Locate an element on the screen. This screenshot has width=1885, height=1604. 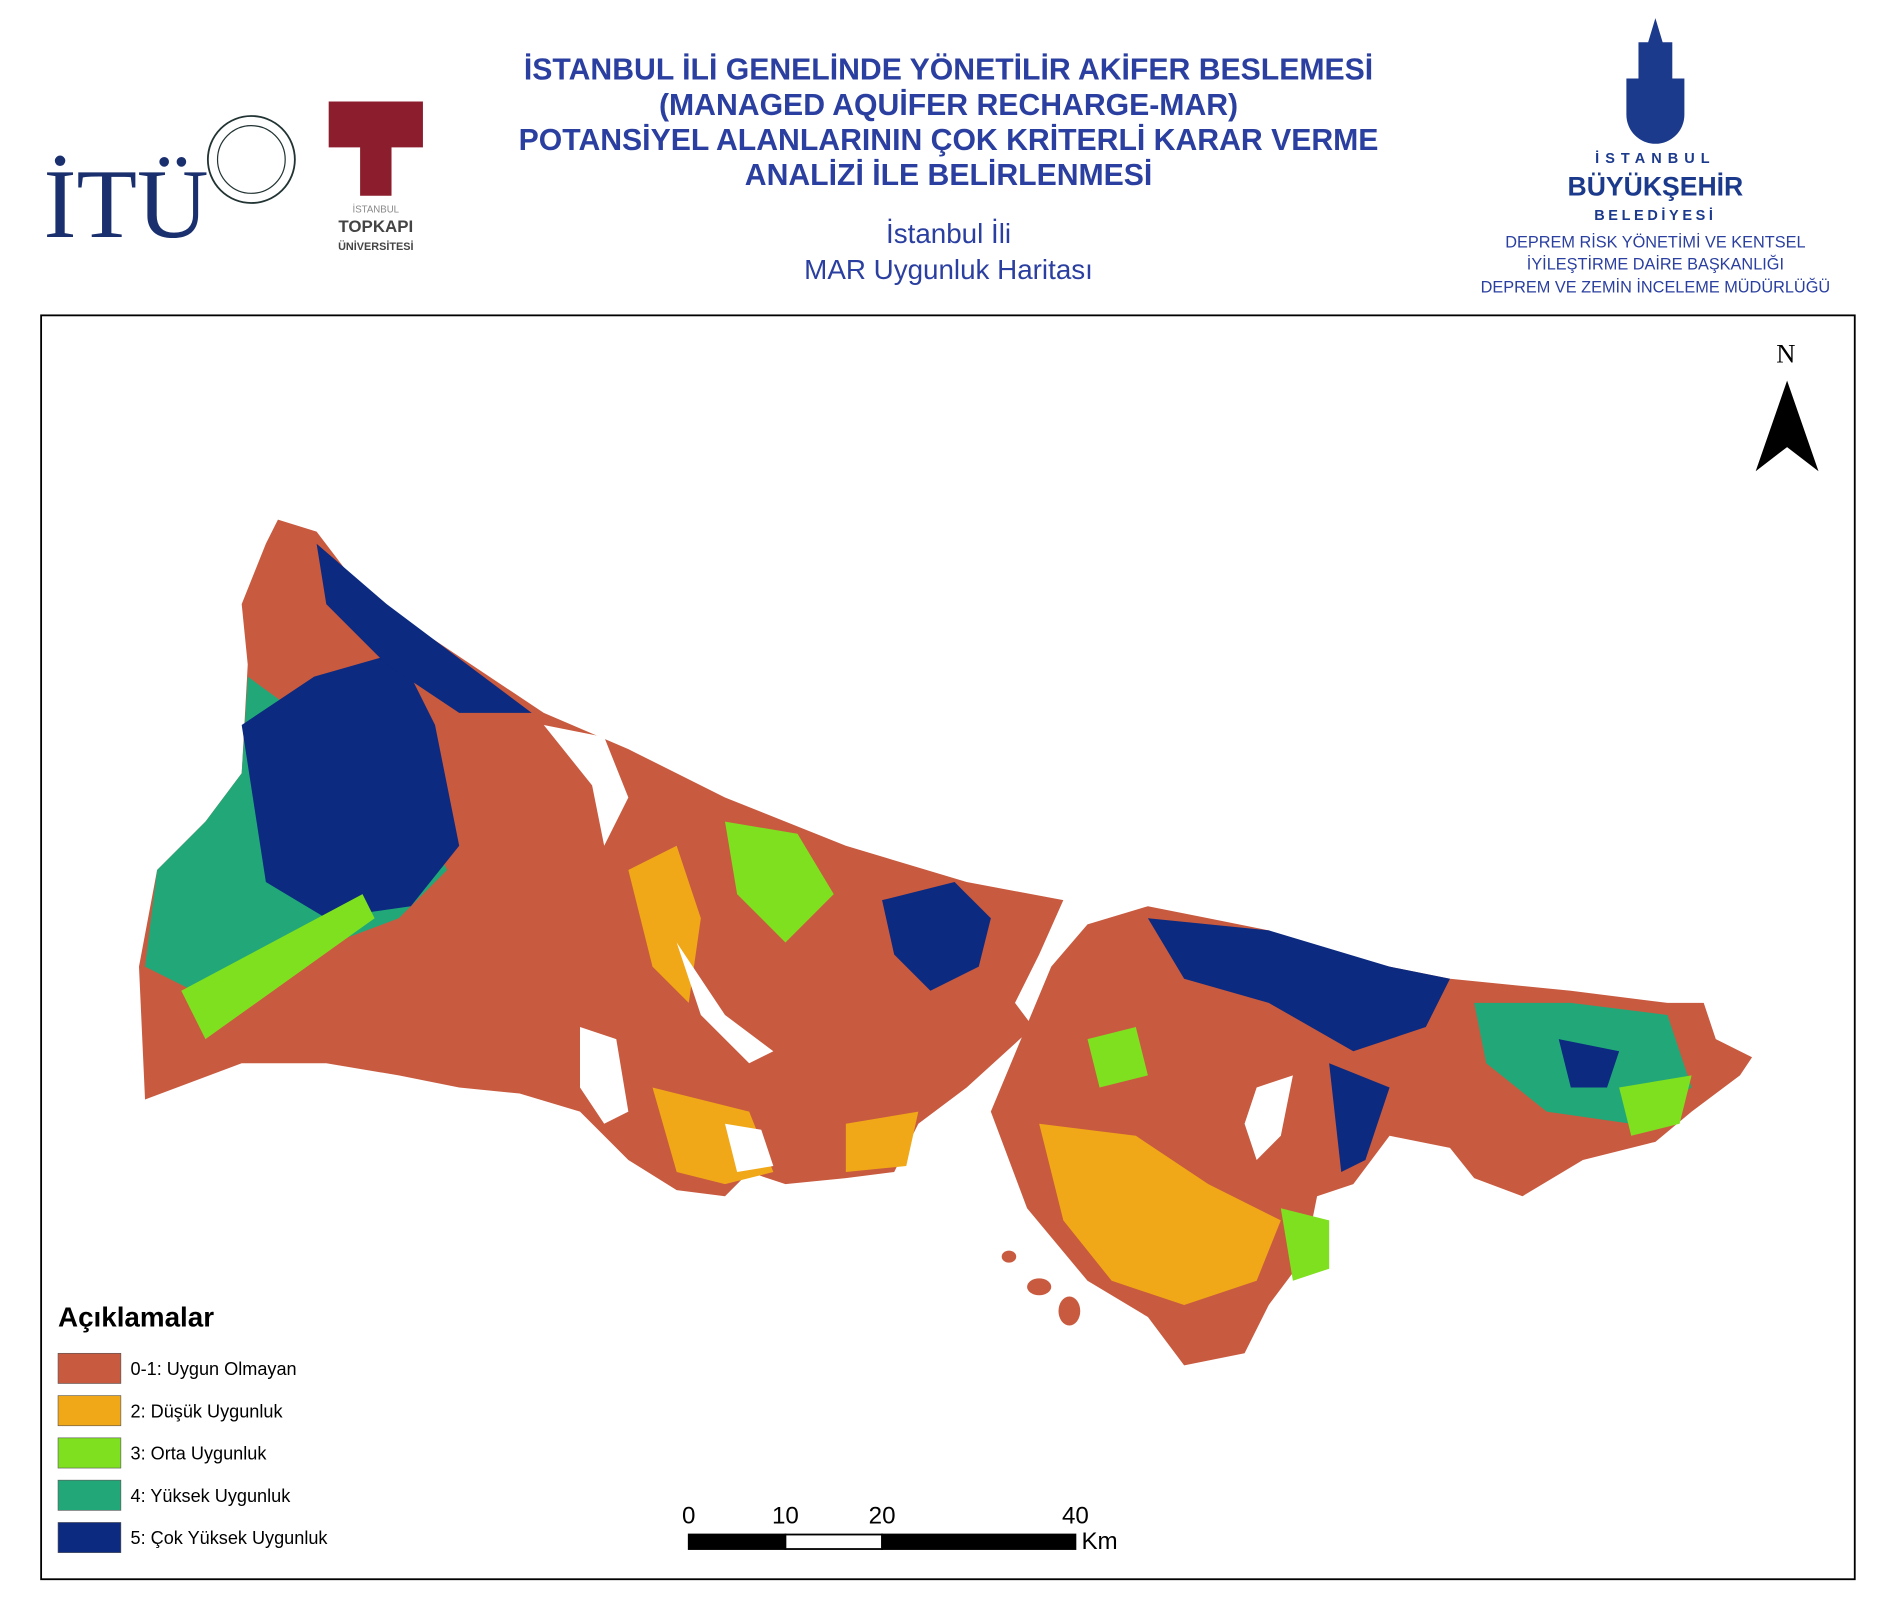
ibb-department: DEPREM VE ZEMİN İNCELEME MÜDÜRLÜĞÜ is located at coordinates (1656, 286).